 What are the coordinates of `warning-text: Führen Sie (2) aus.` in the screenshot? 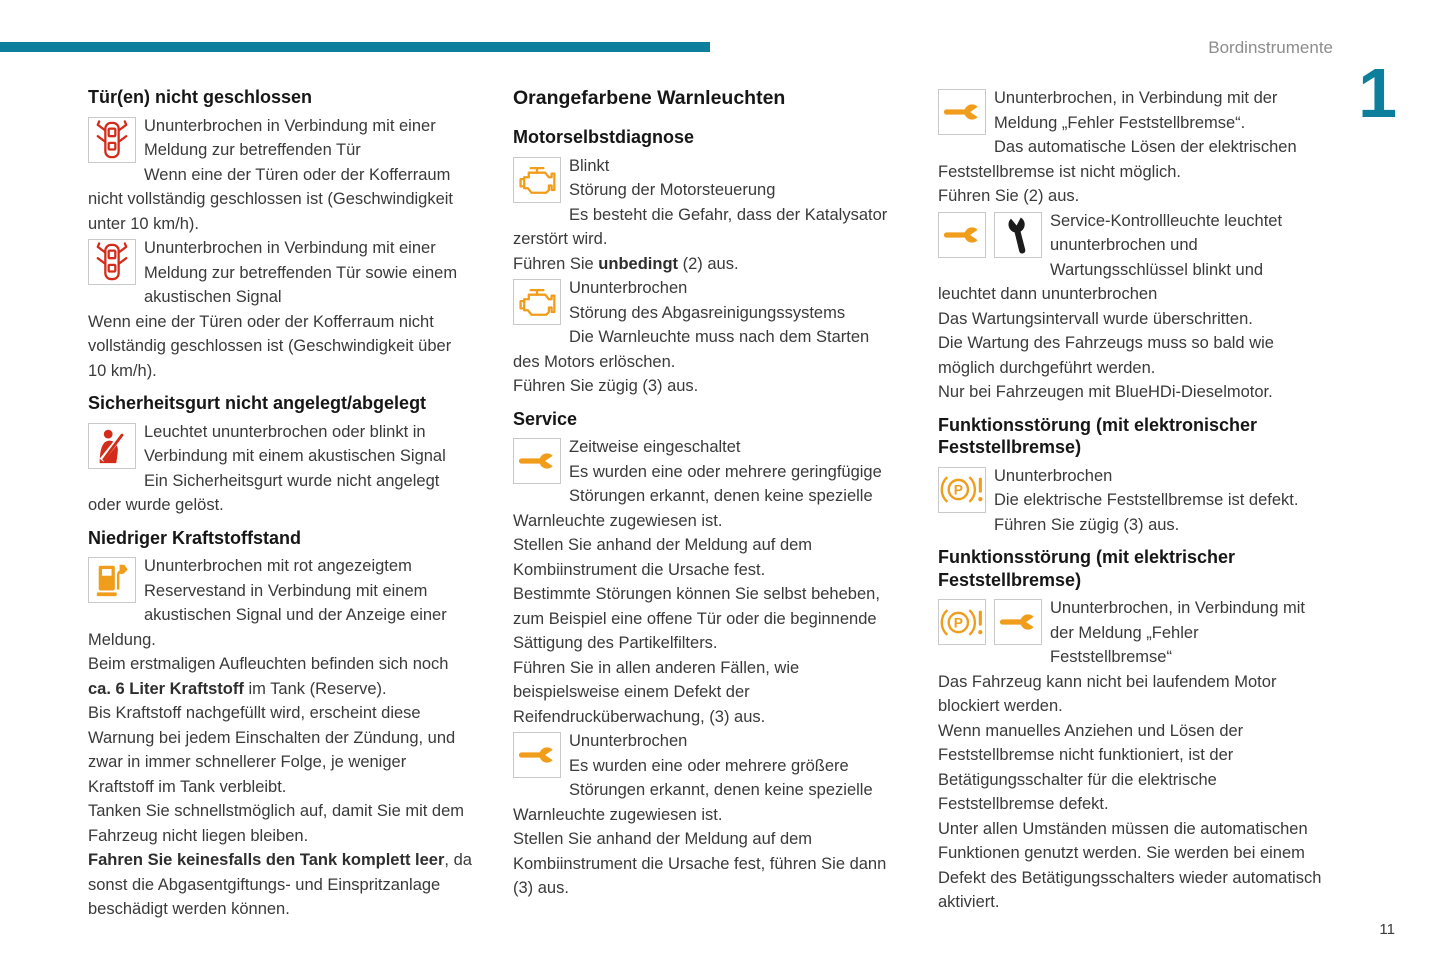 It's located at (1009, 196).